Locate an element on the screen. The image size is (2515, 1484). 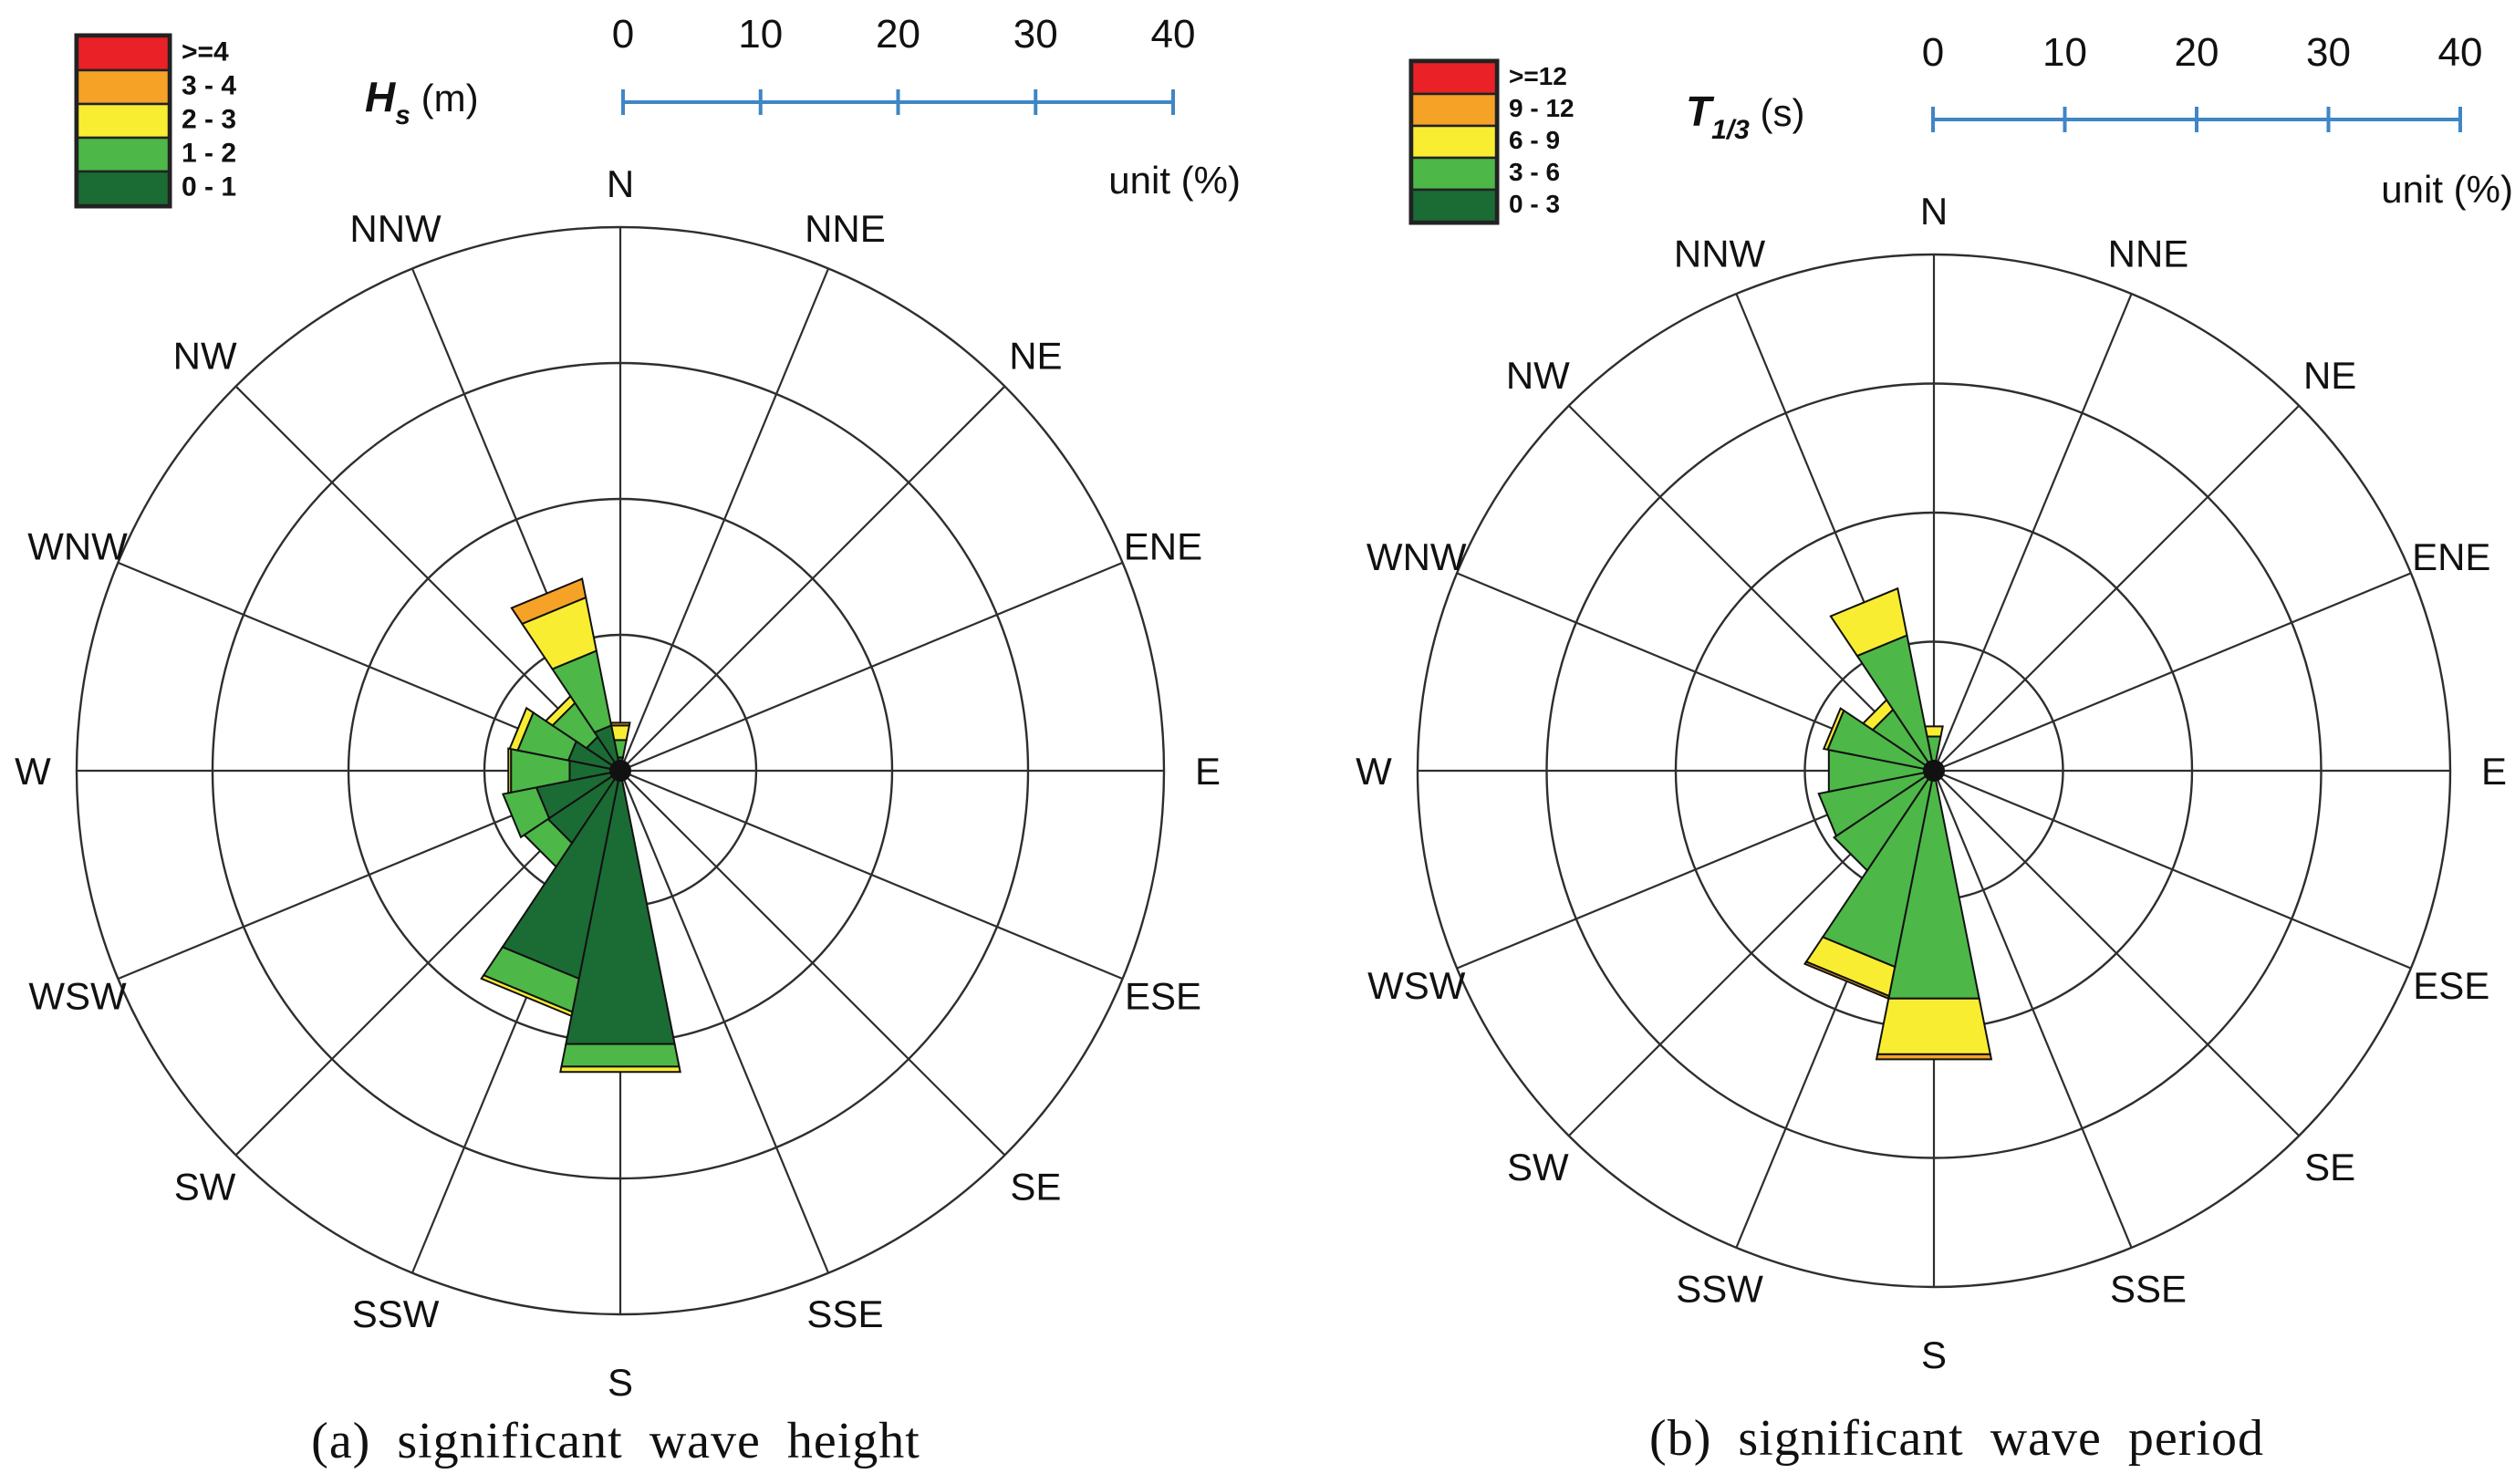
petal-S-1 - 2 is located at coordinates (620, 1056).